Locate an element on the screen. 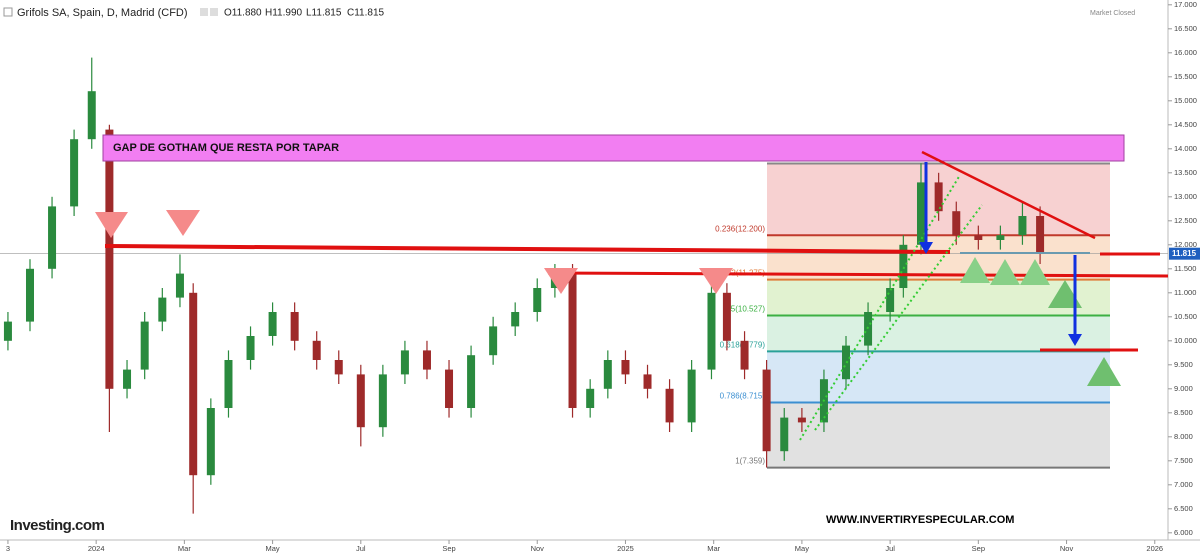  gap-note: GAP DE GOTHAM QUE RESTA POR TAPAR is located at coordinates (226, 148).